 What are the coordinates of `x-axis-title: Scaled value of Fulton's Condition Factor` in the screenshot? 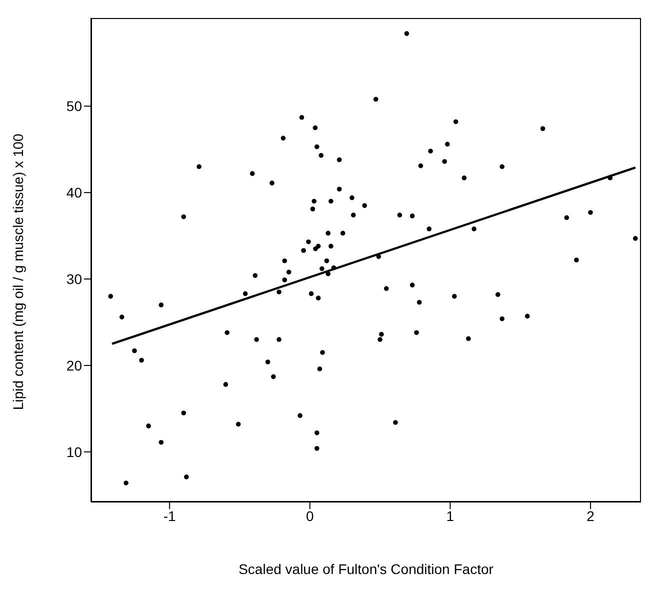 It's located at (366, 569).